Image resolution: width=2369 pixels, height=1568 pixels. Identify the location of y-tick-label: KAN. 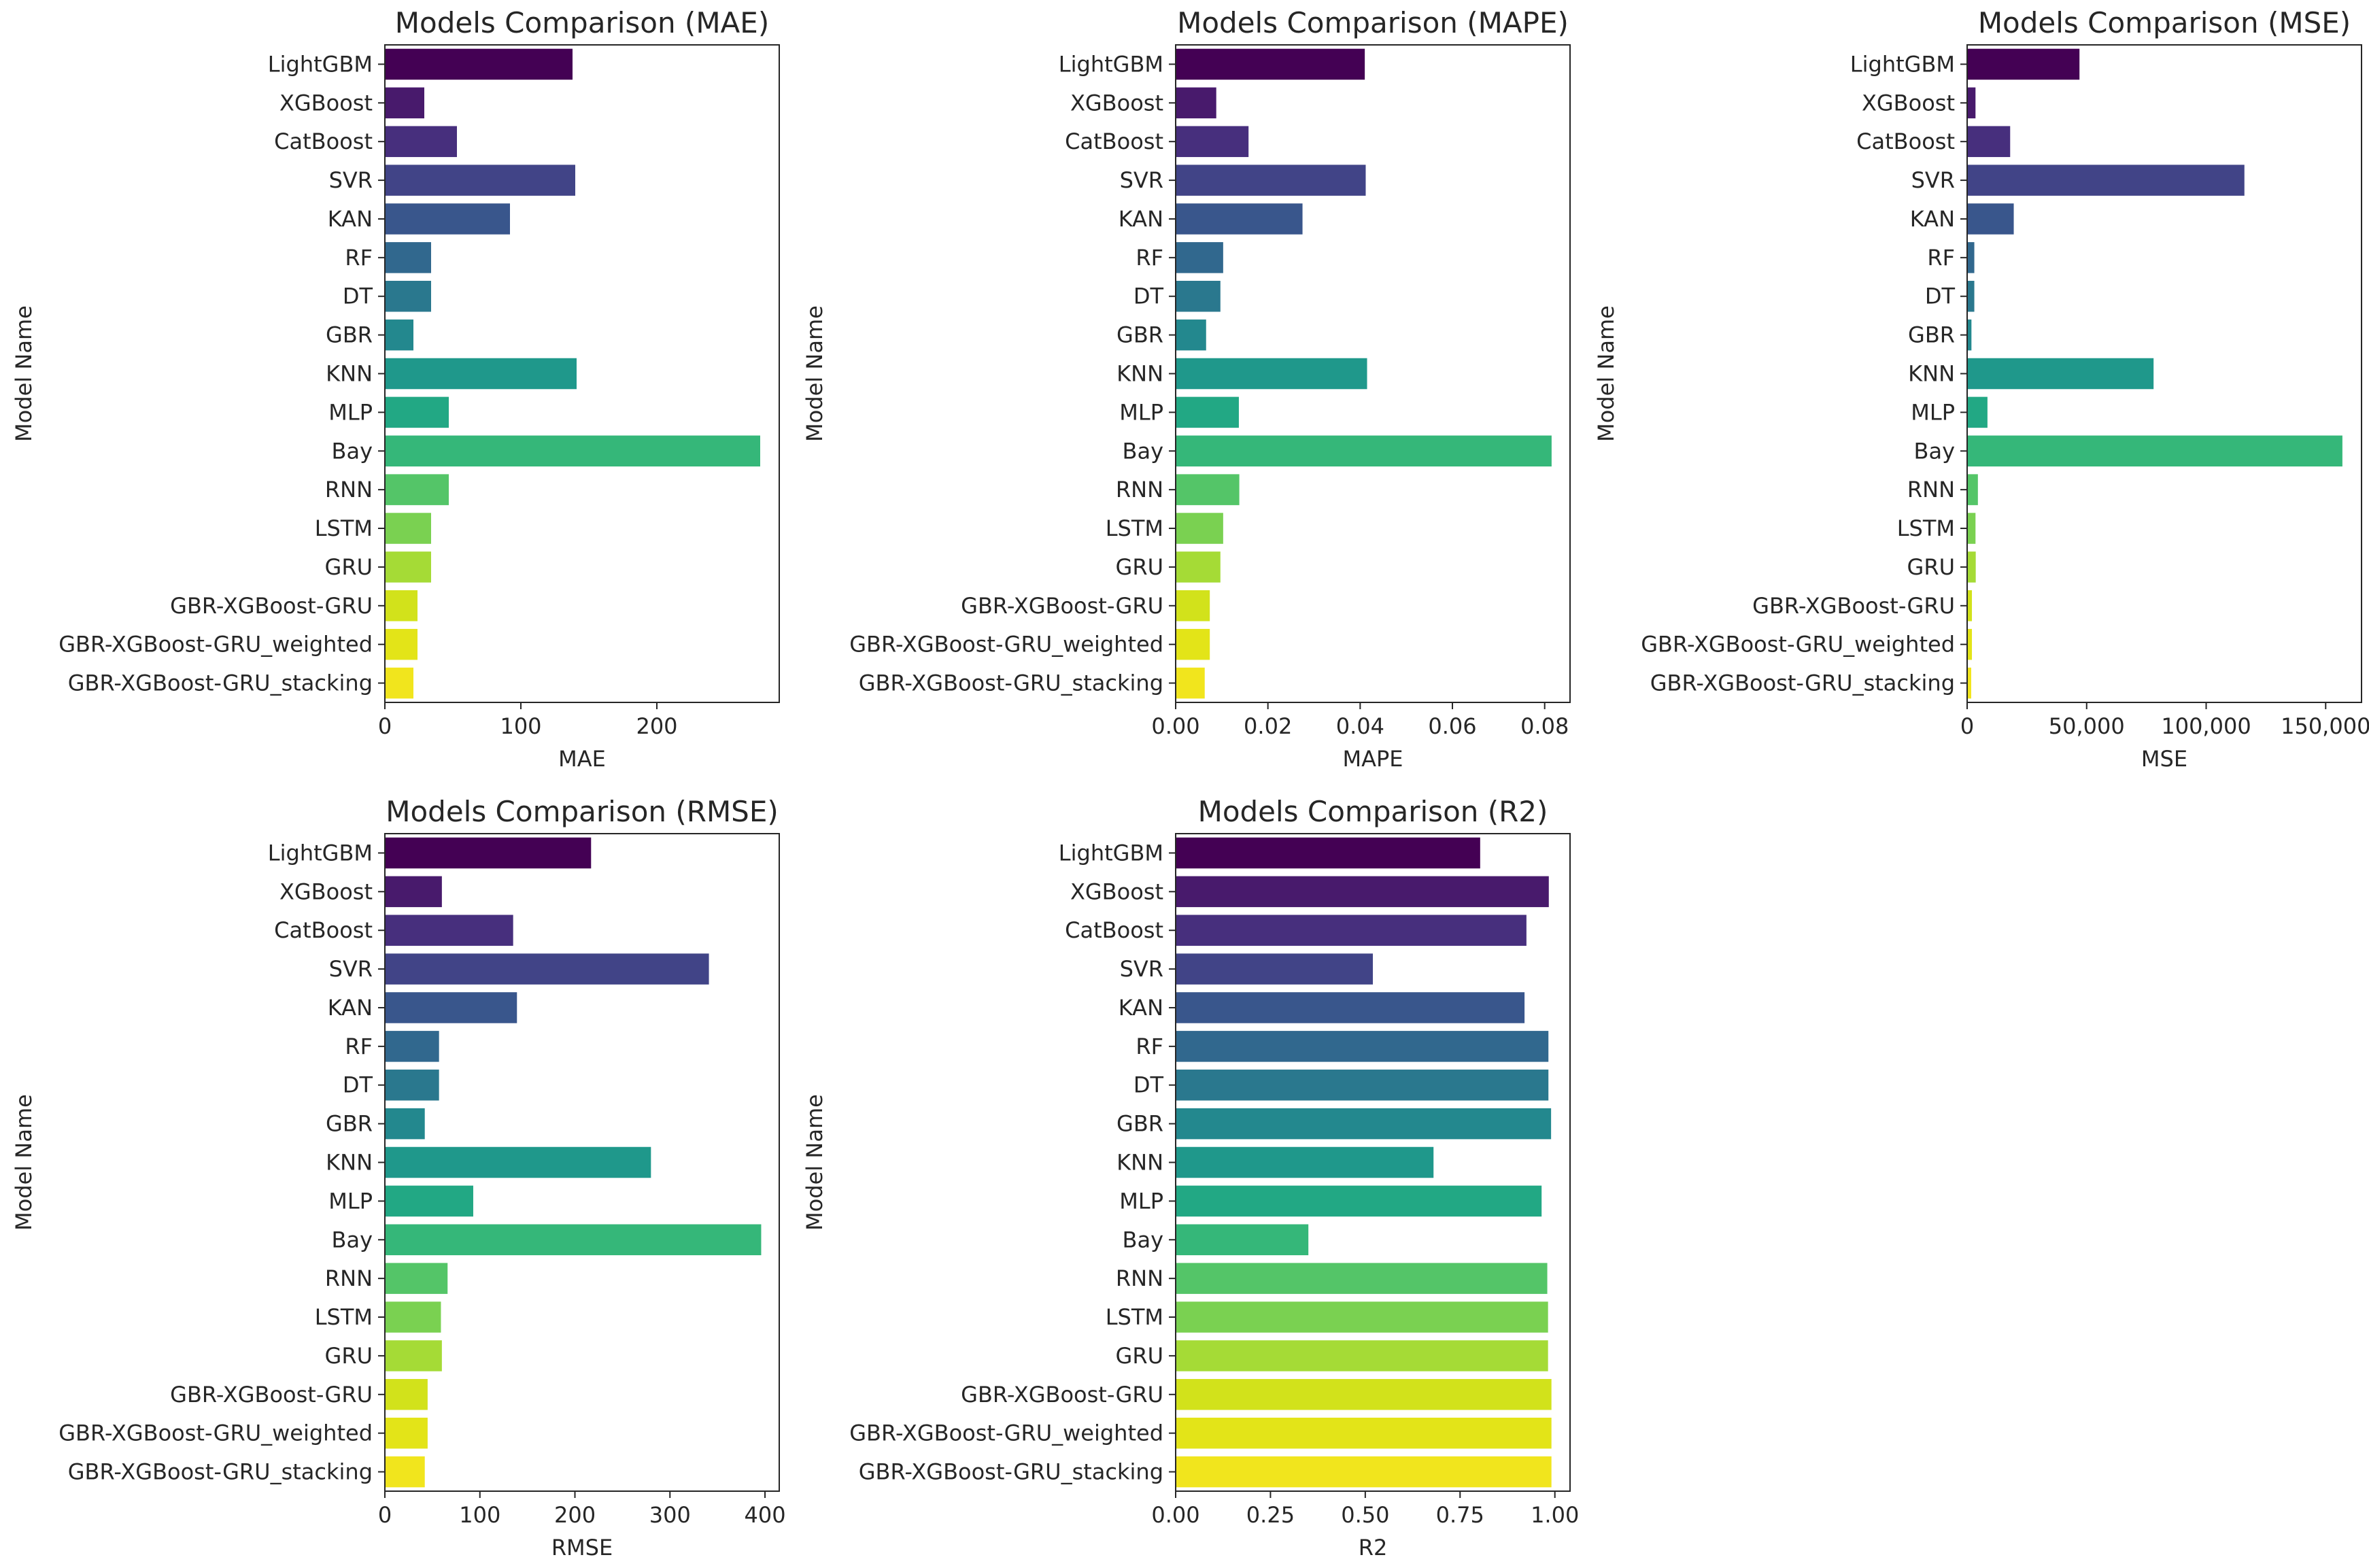
(350, 219).